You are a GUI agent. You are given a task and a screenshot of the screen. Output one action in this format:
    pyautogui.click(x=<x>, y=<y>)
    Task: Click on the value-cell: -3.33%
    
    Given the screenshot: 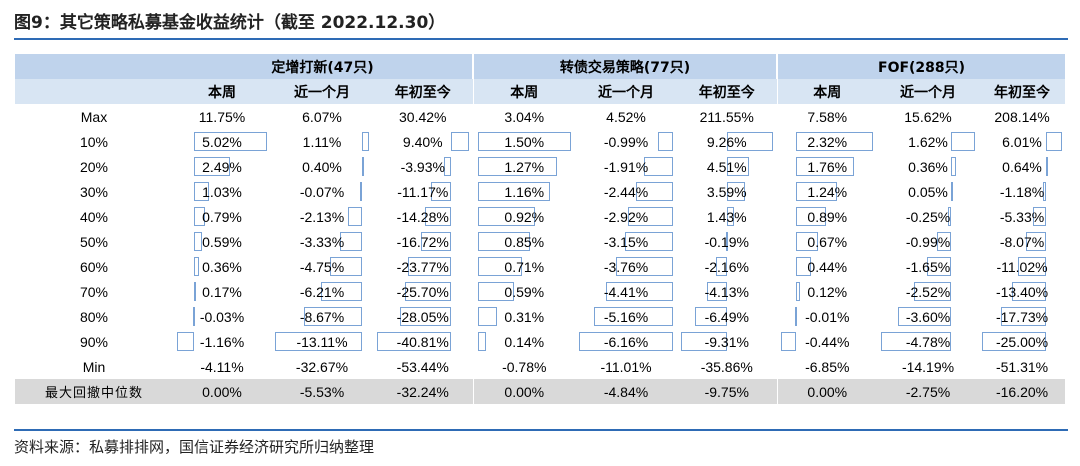 What is the action you would take?
    pyautogui.click(x=322, y=241)
    